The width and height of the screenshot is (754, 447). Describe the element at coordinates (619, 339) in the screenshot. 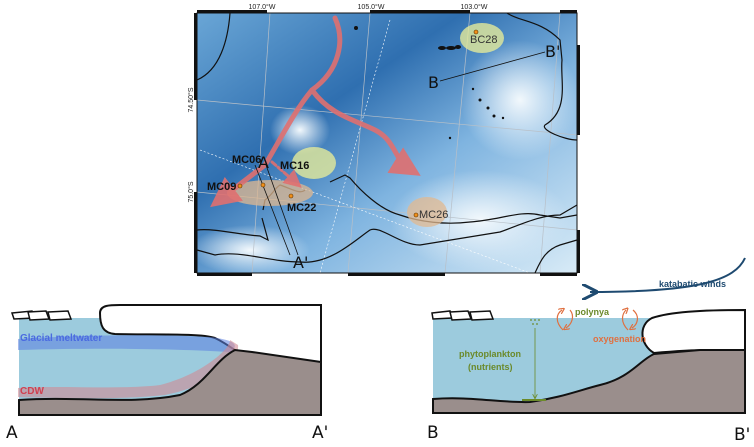

I see `oxygenation-label: oxygenation` at that location.